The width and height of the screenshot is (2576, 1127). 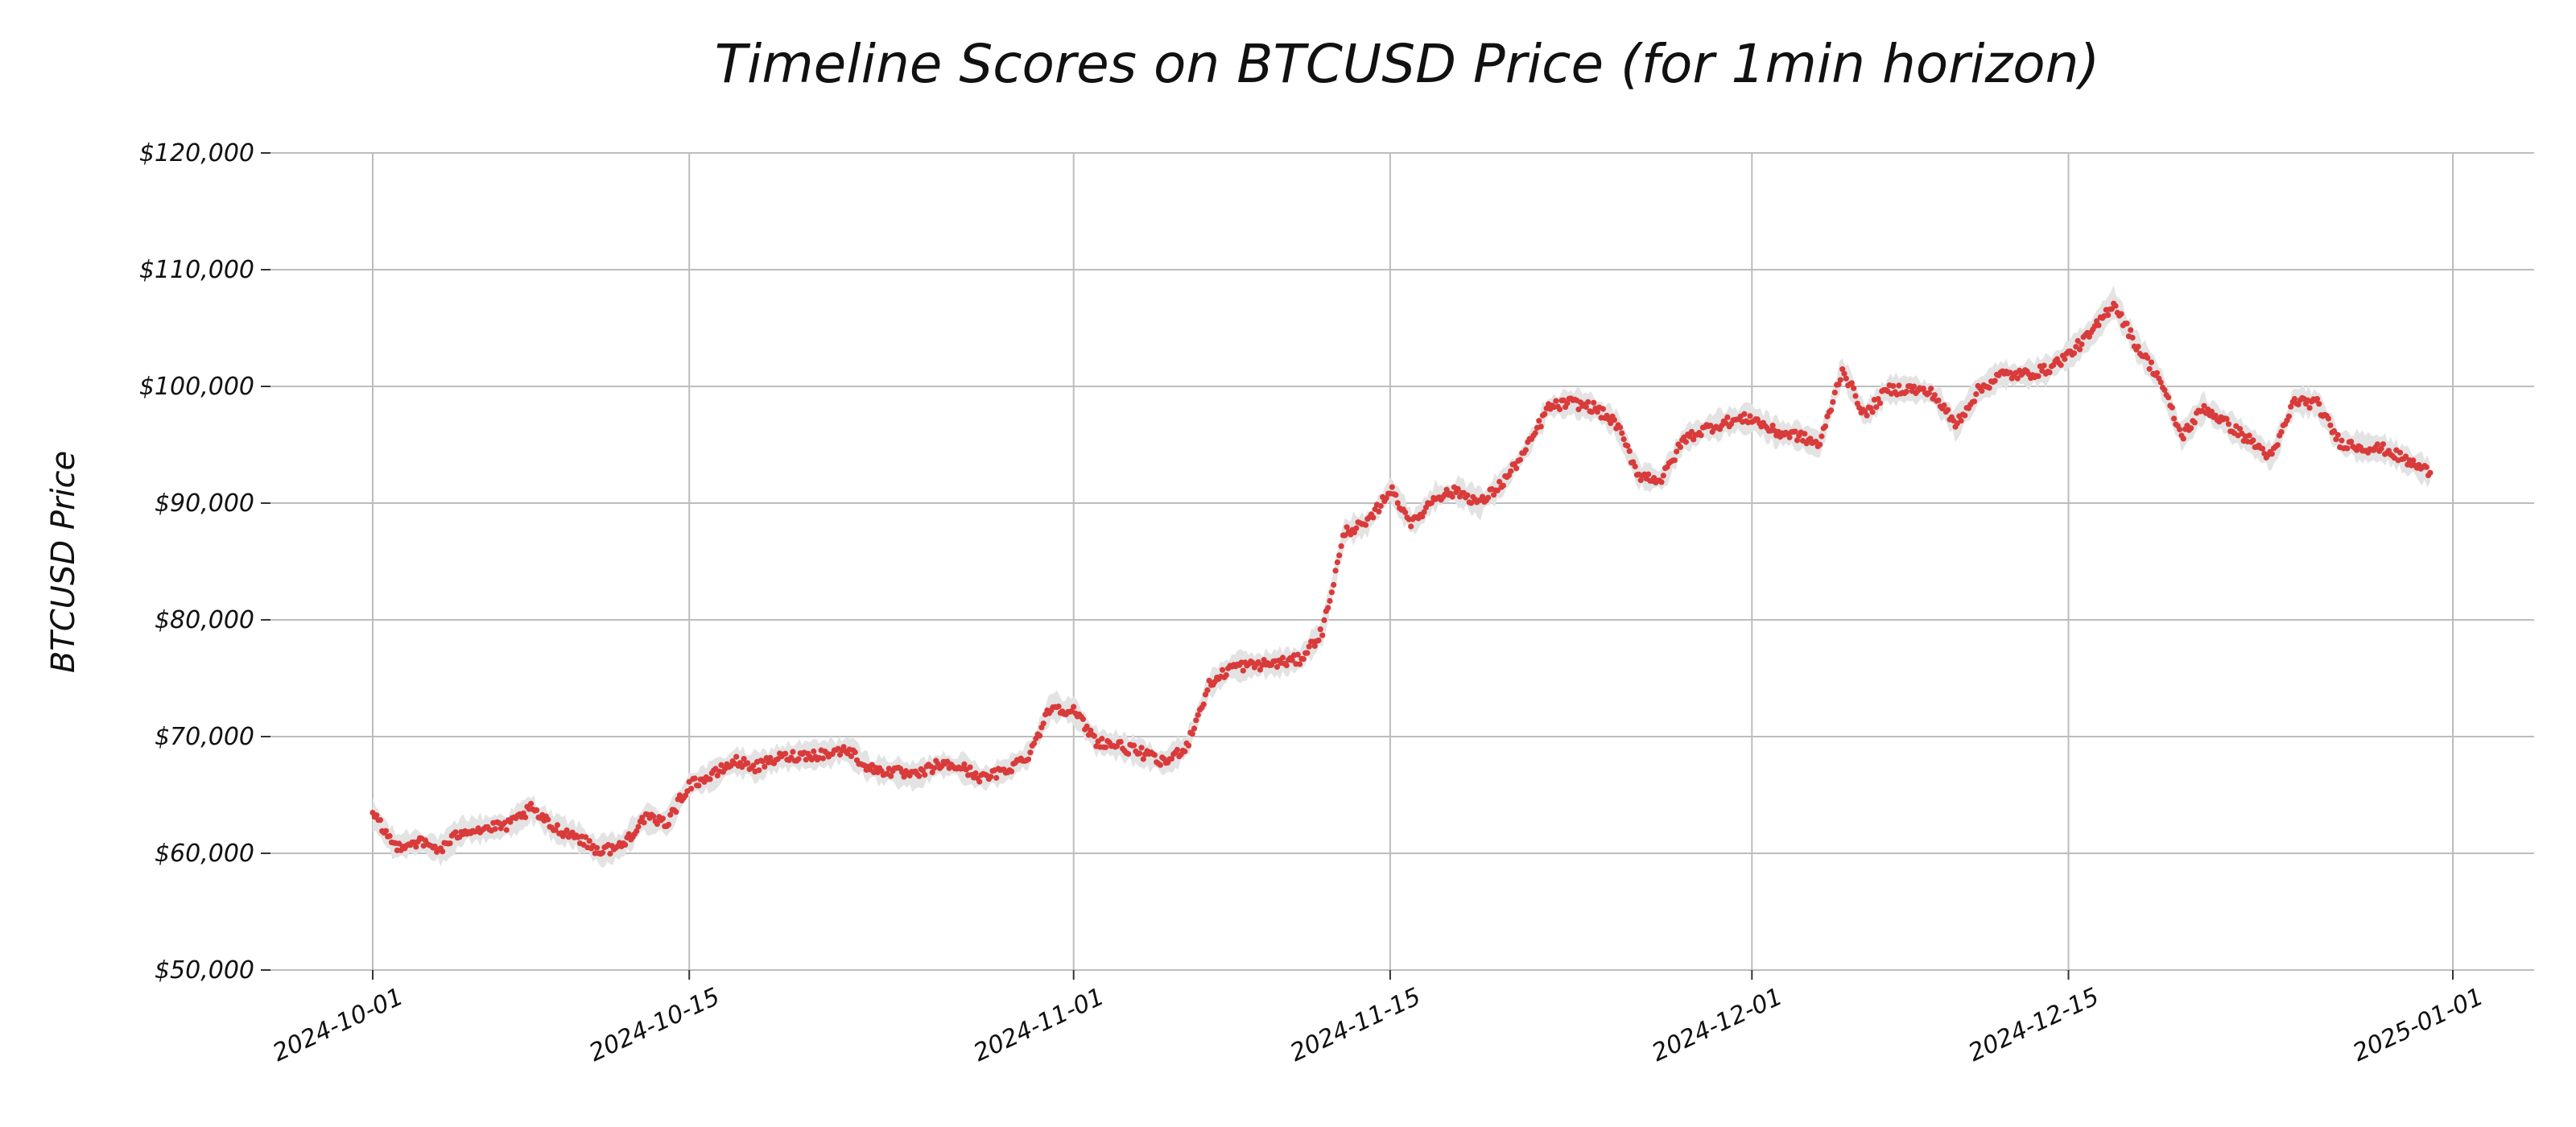 What do you see at coordinates (196, 387) in the screenshot?
I see `y-tick-label: $100,000` at bounding box center [196, 387].